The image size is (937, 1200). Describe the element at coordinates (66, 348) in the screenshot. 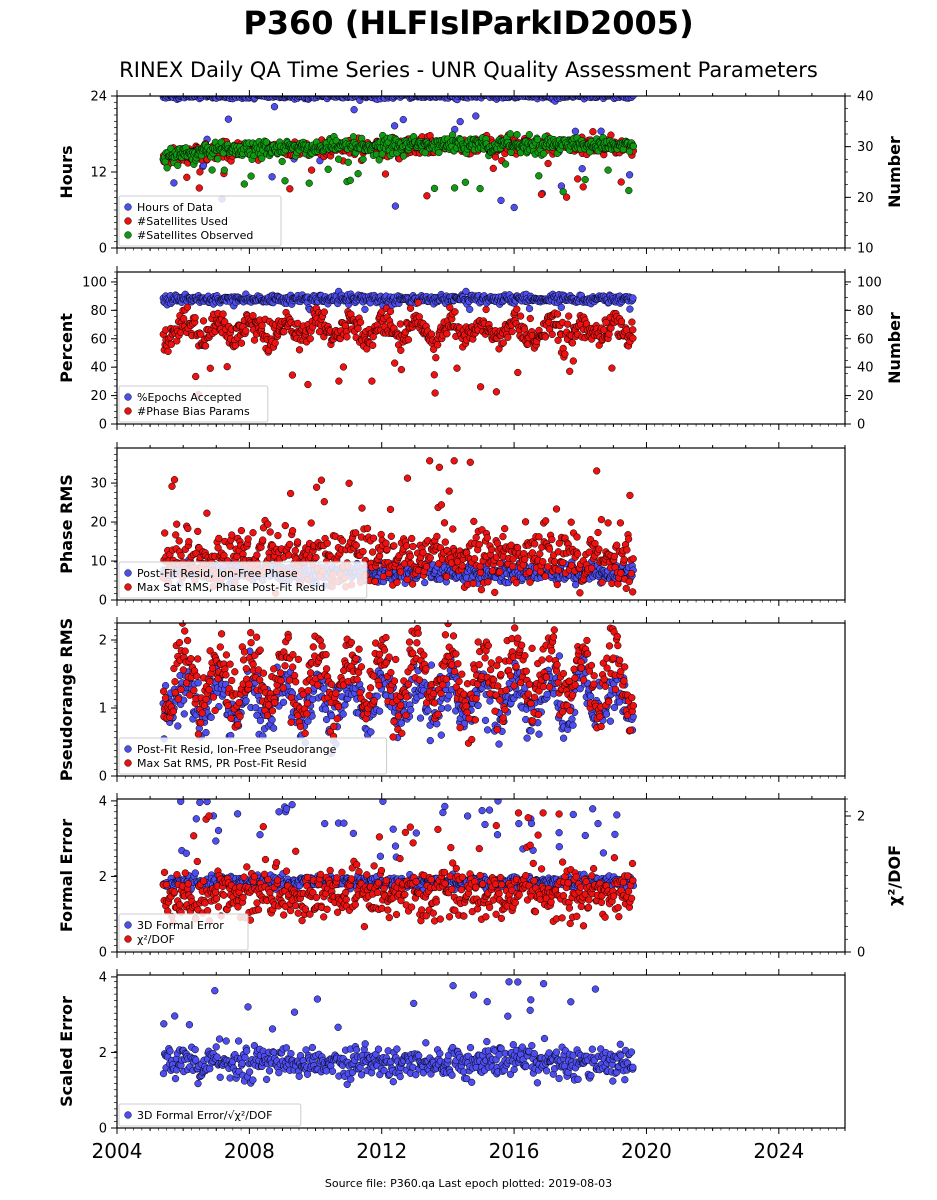

I see `y-axis-label: Percent` at that location.